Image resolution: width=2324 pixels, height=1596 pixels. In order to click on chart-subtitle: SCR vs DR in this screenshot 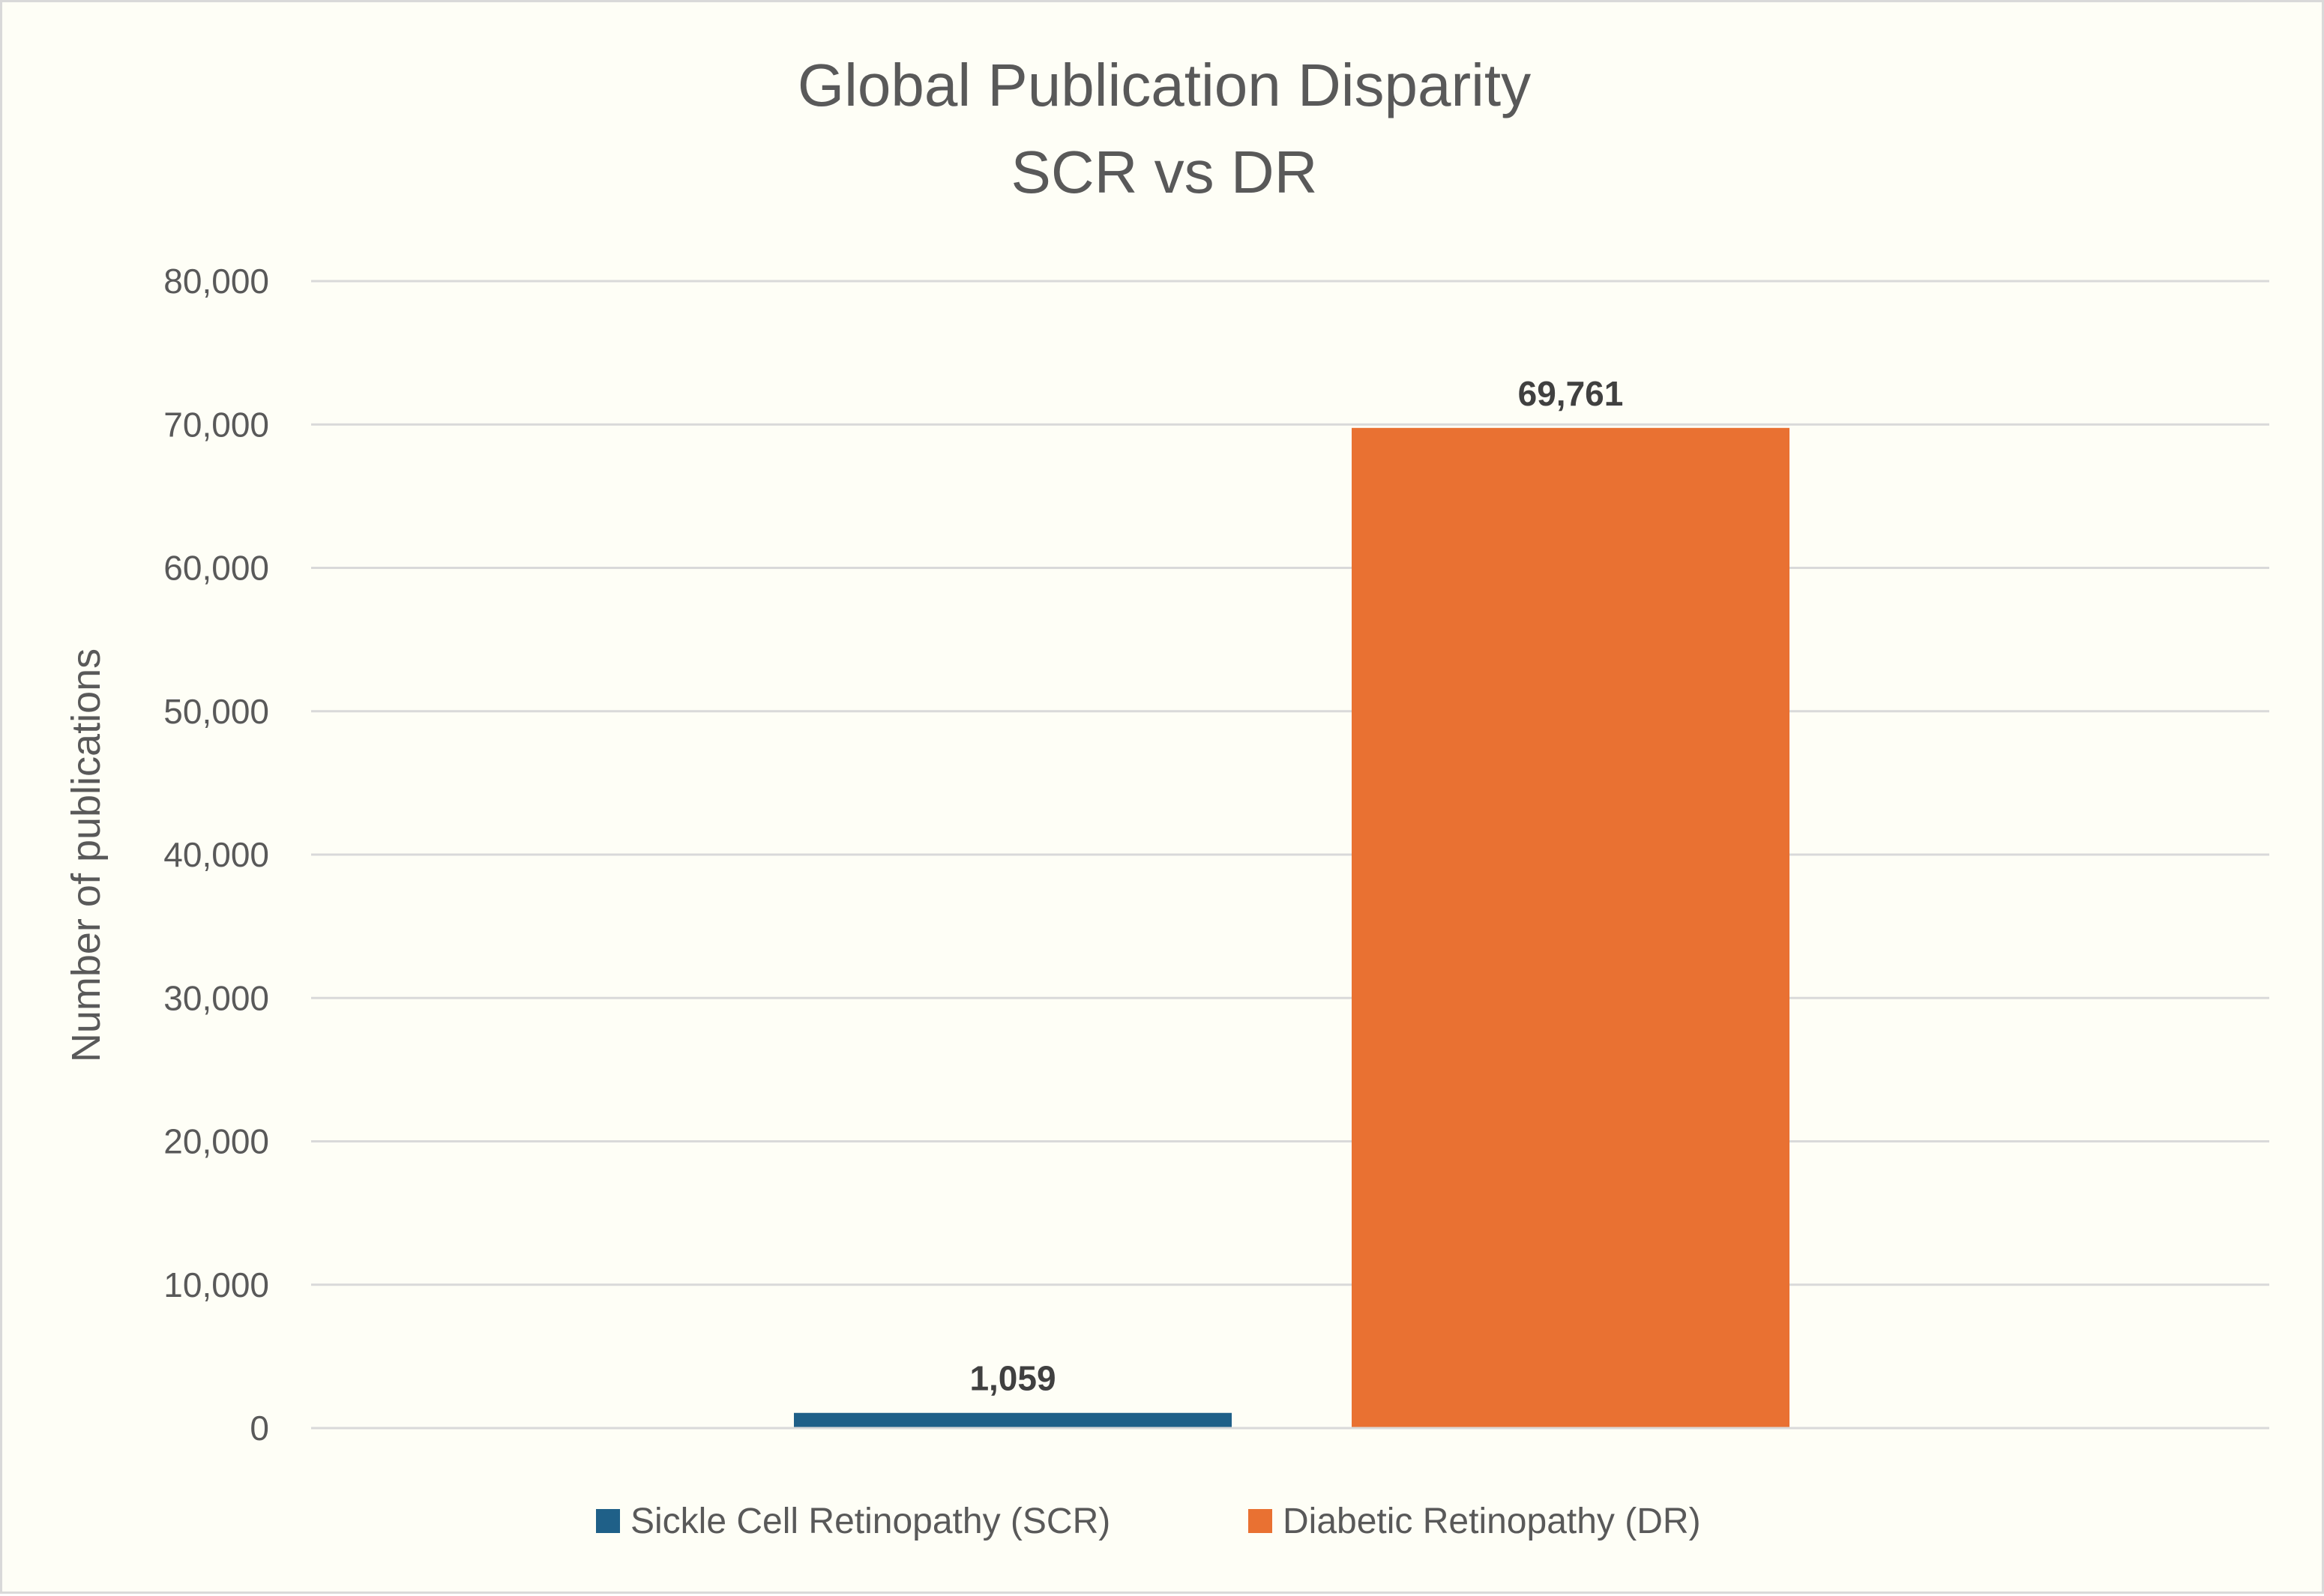, I will do `click(1164, 172)`.